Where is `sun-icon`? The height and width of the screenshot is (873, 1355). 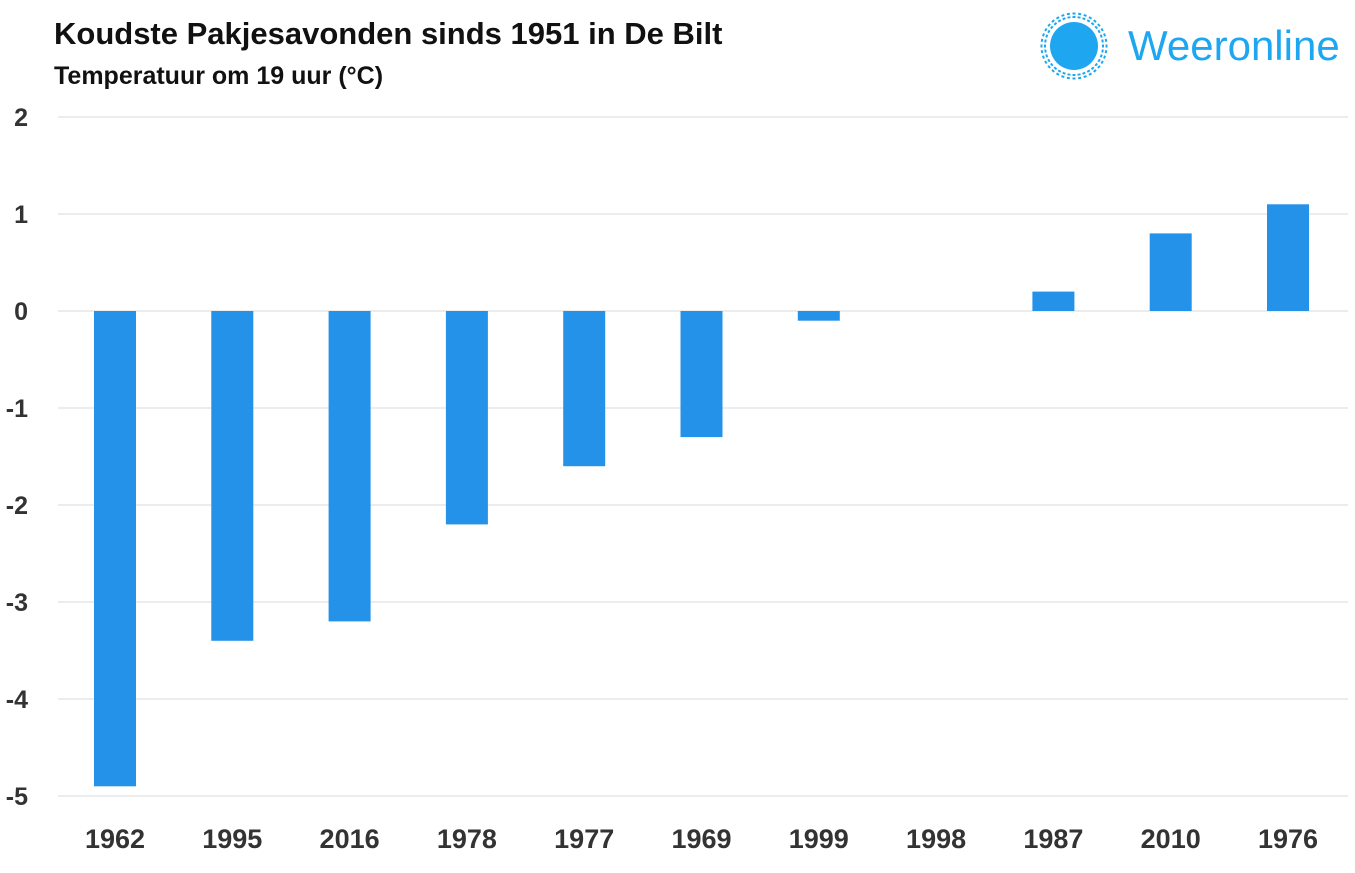 sun-icon is located at coordinates (1074, 46).